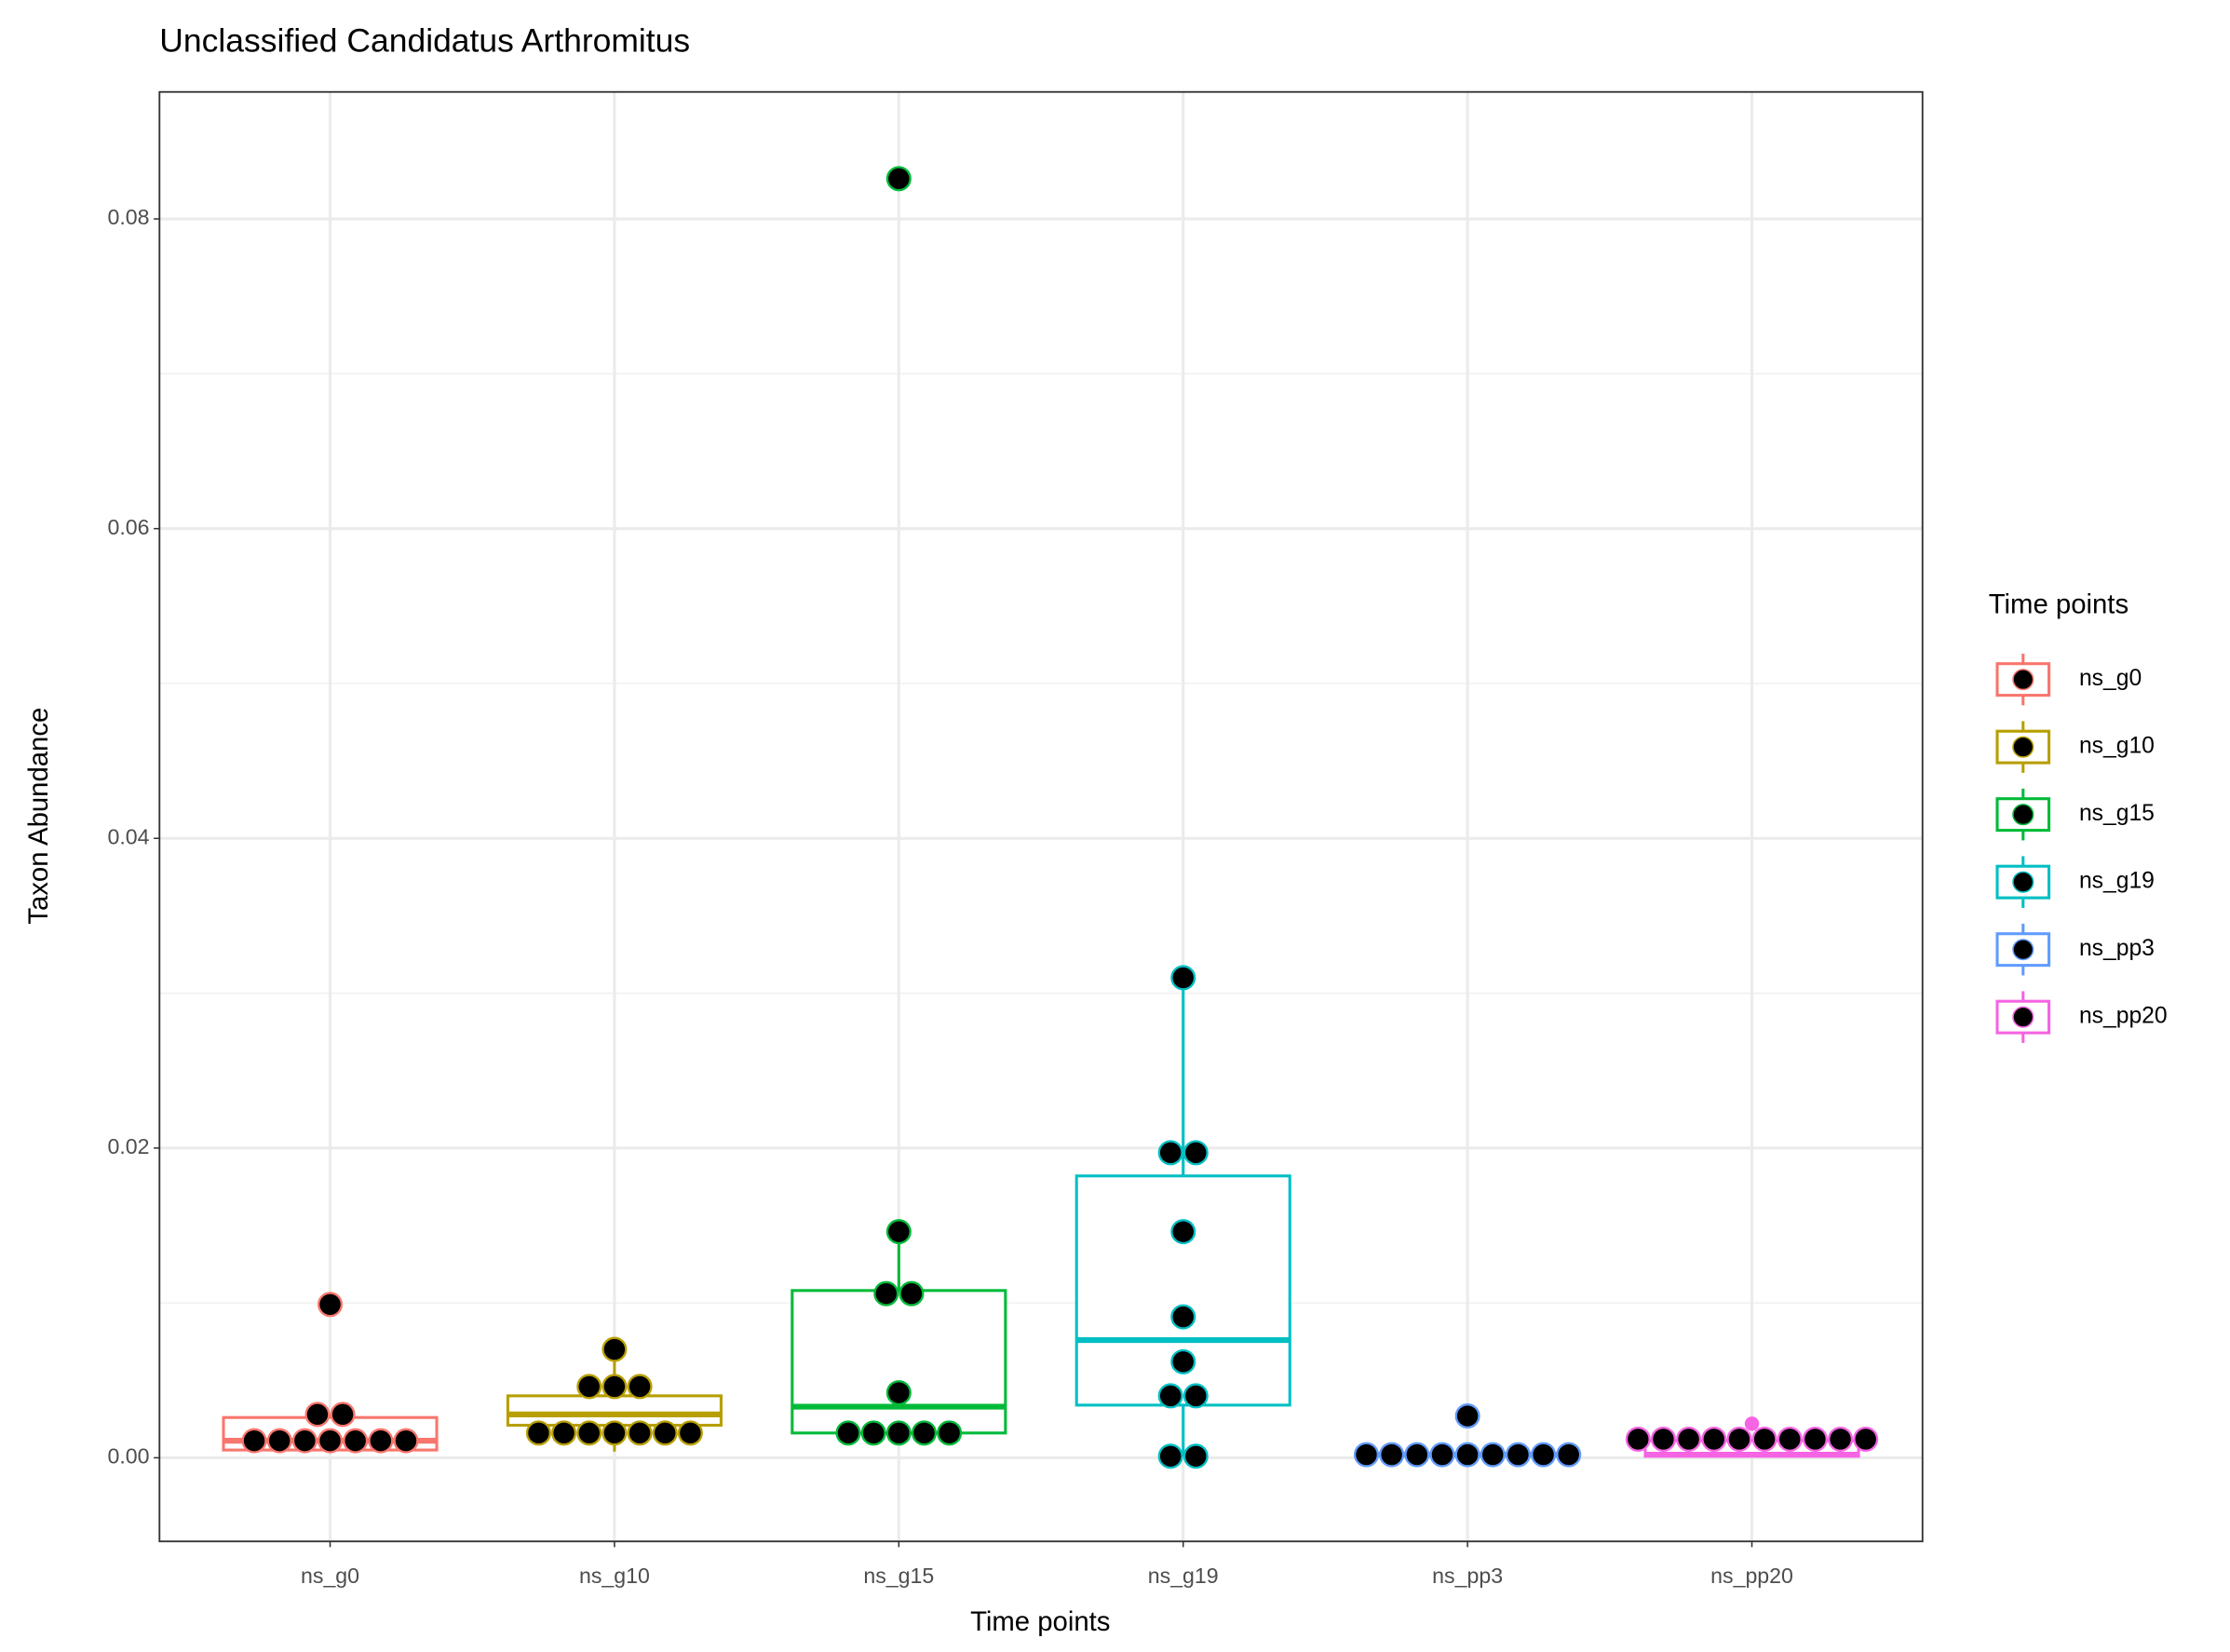 The height and width of the screenshot is (1652, 2230). I want to click on y-tick-label: 0.06, so click(128, 527).